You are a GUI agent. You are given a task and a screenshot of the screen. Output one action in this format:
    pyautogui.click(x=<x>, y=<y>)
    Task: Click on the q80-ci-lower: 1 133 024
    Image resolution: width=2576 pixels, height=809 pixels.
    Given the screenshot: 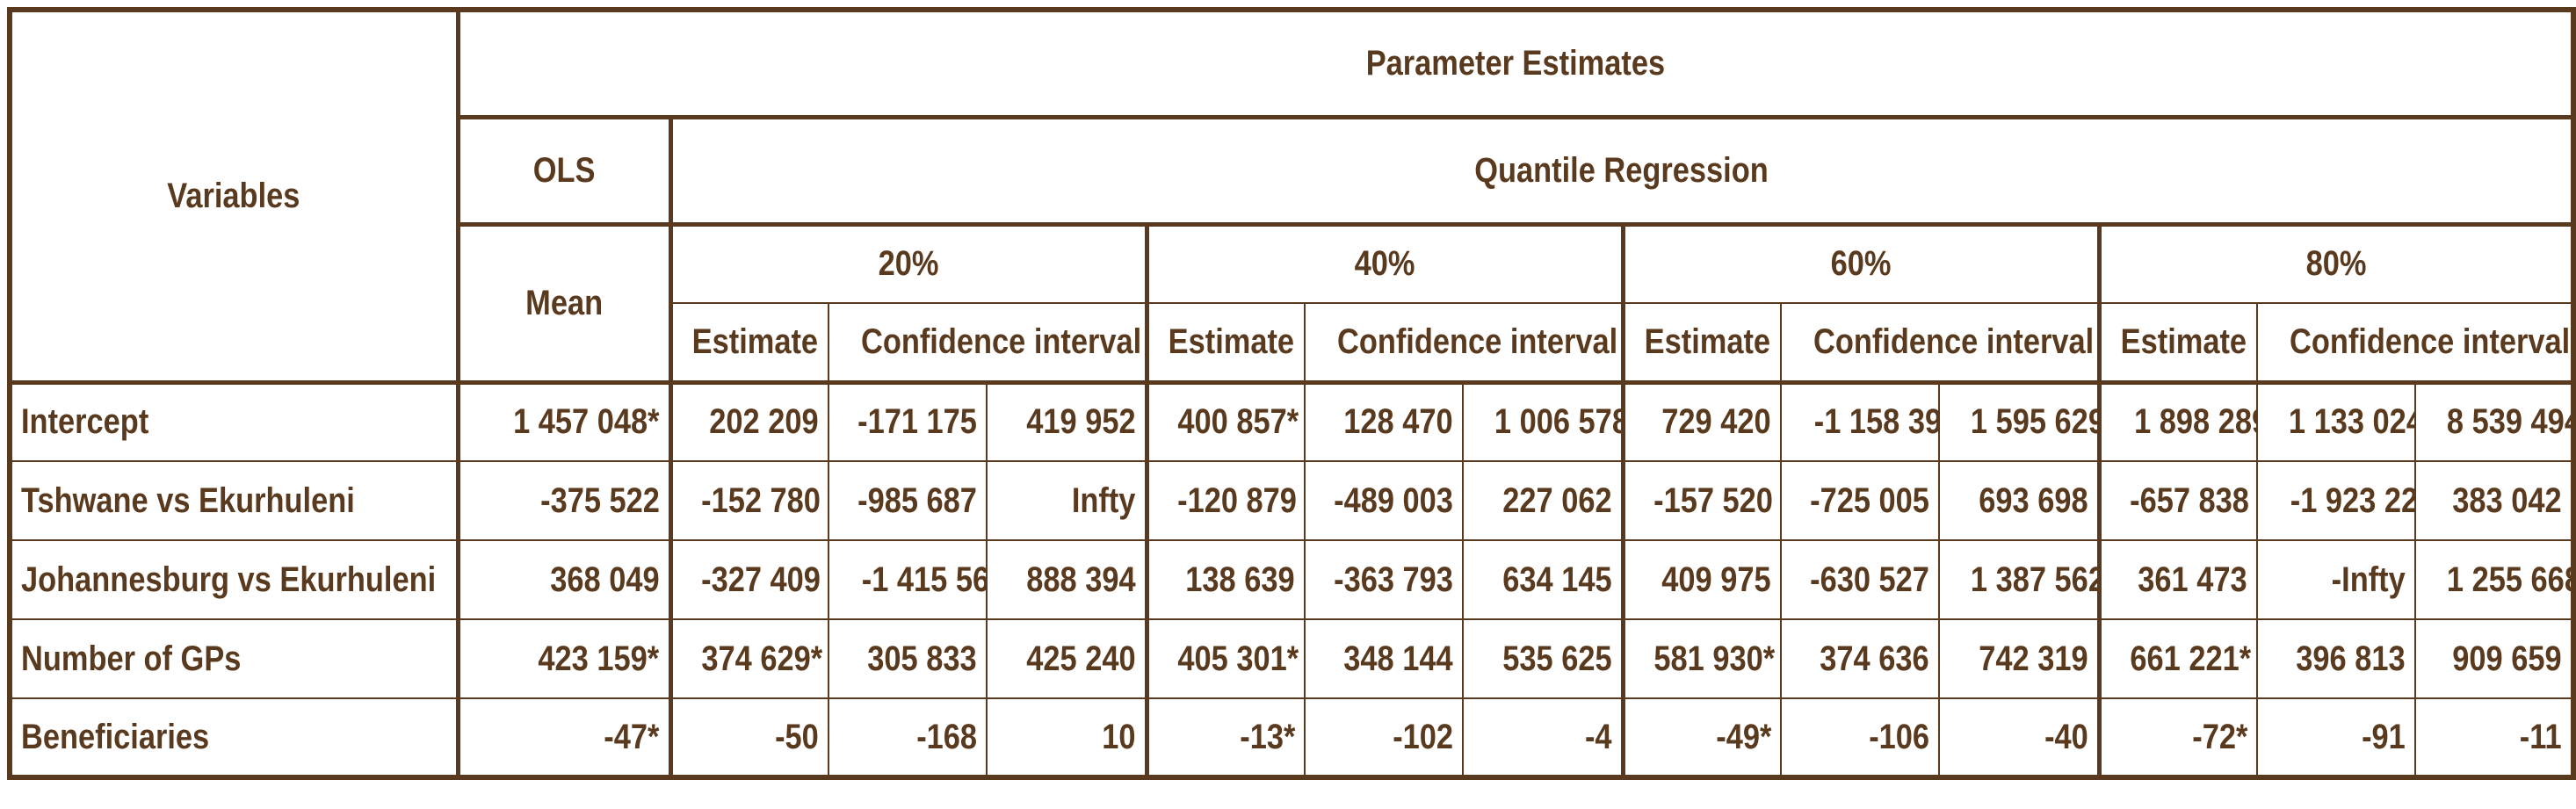 What is the action you would take?
    pyautogui.click(x=2336, y=421)
    